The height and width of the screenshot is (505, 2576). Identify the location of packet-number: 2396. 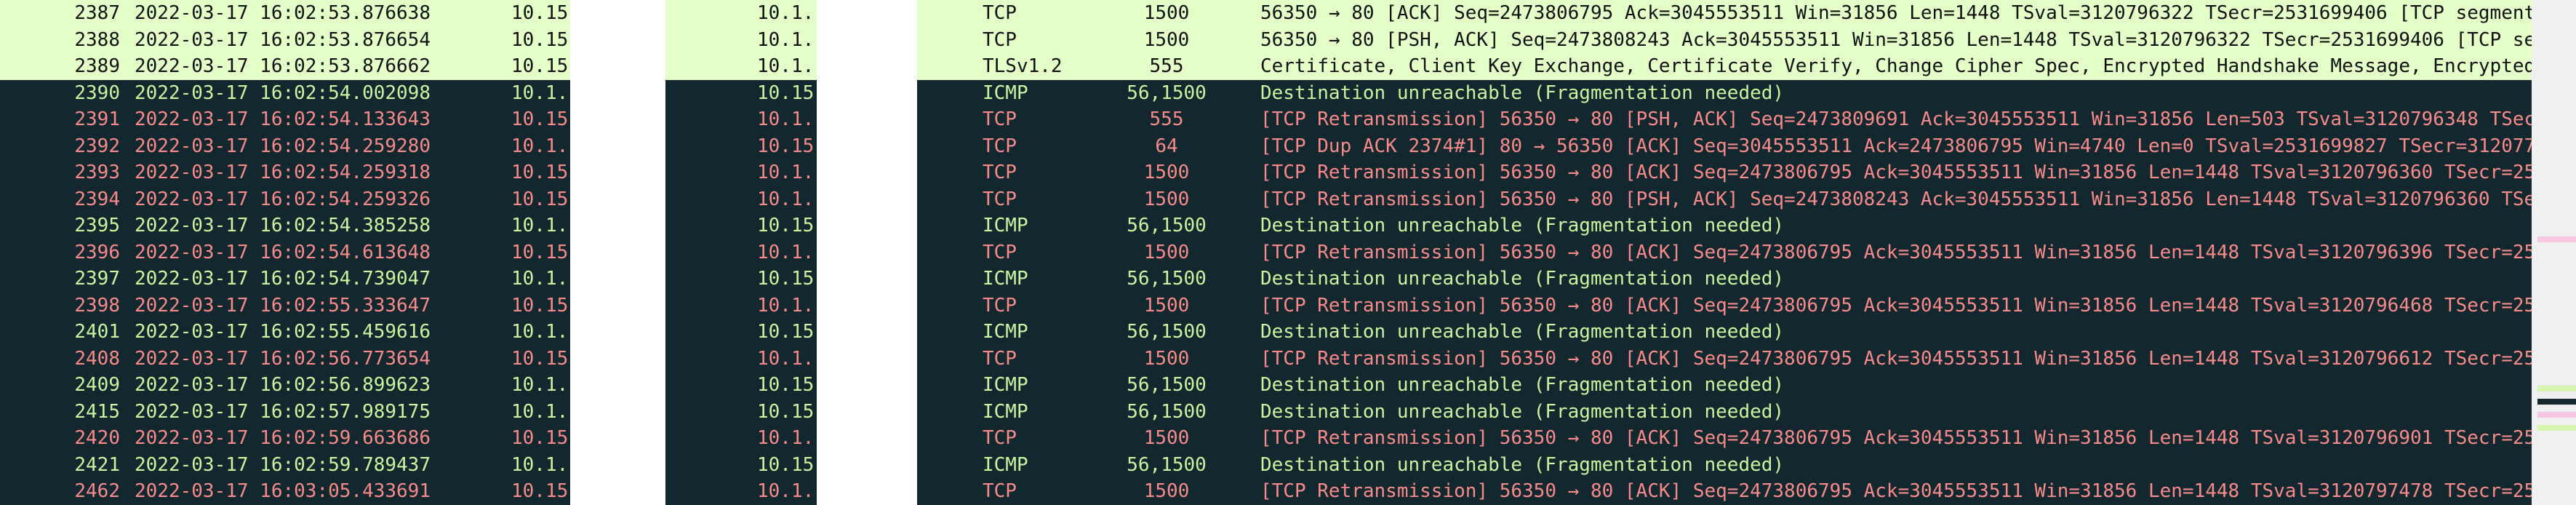
(97, 252).